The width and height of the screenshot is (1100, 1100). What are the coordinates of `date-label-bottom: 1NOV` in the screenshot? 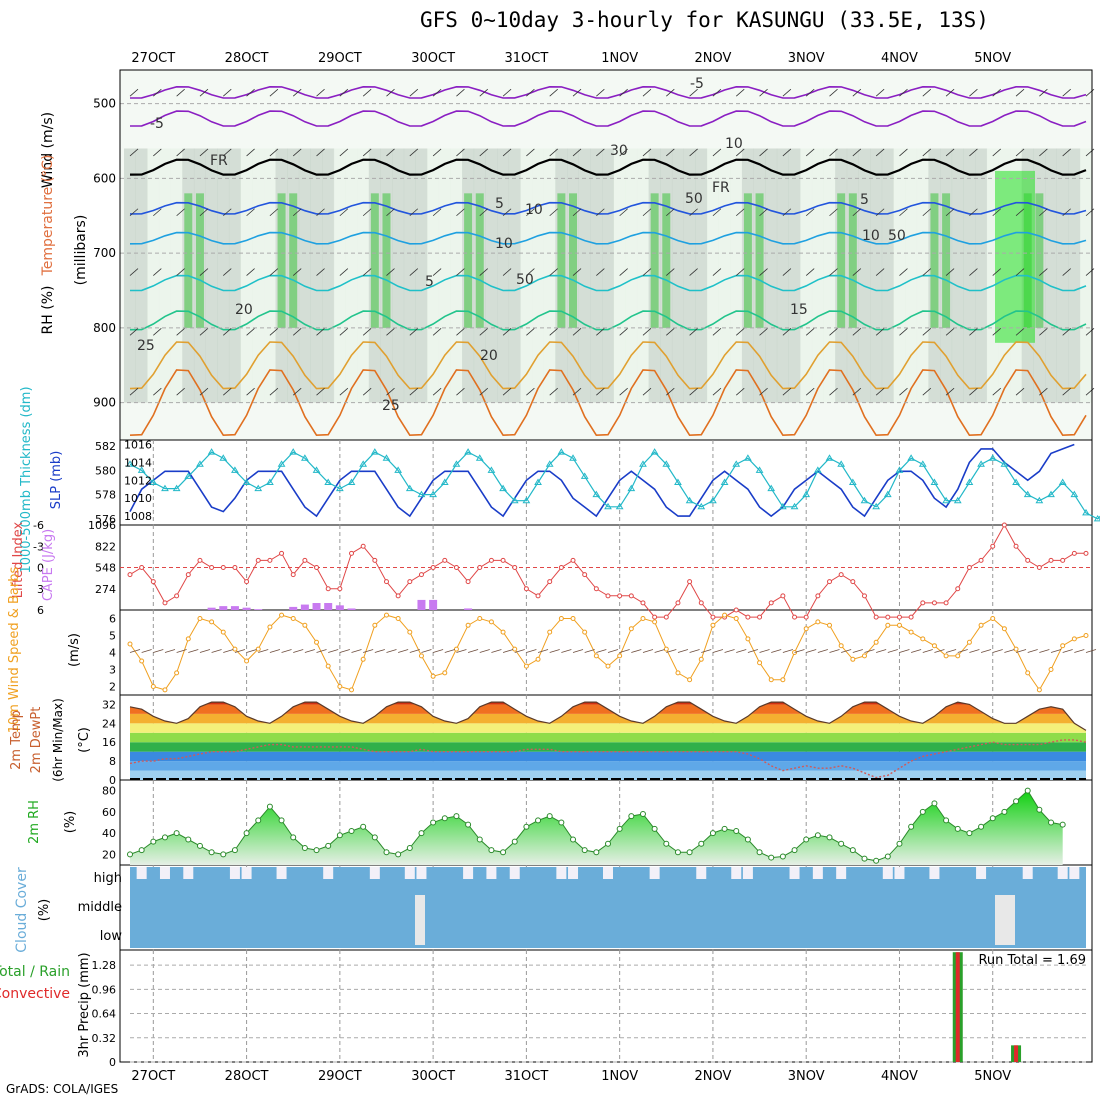 It's located at (619, 1076).